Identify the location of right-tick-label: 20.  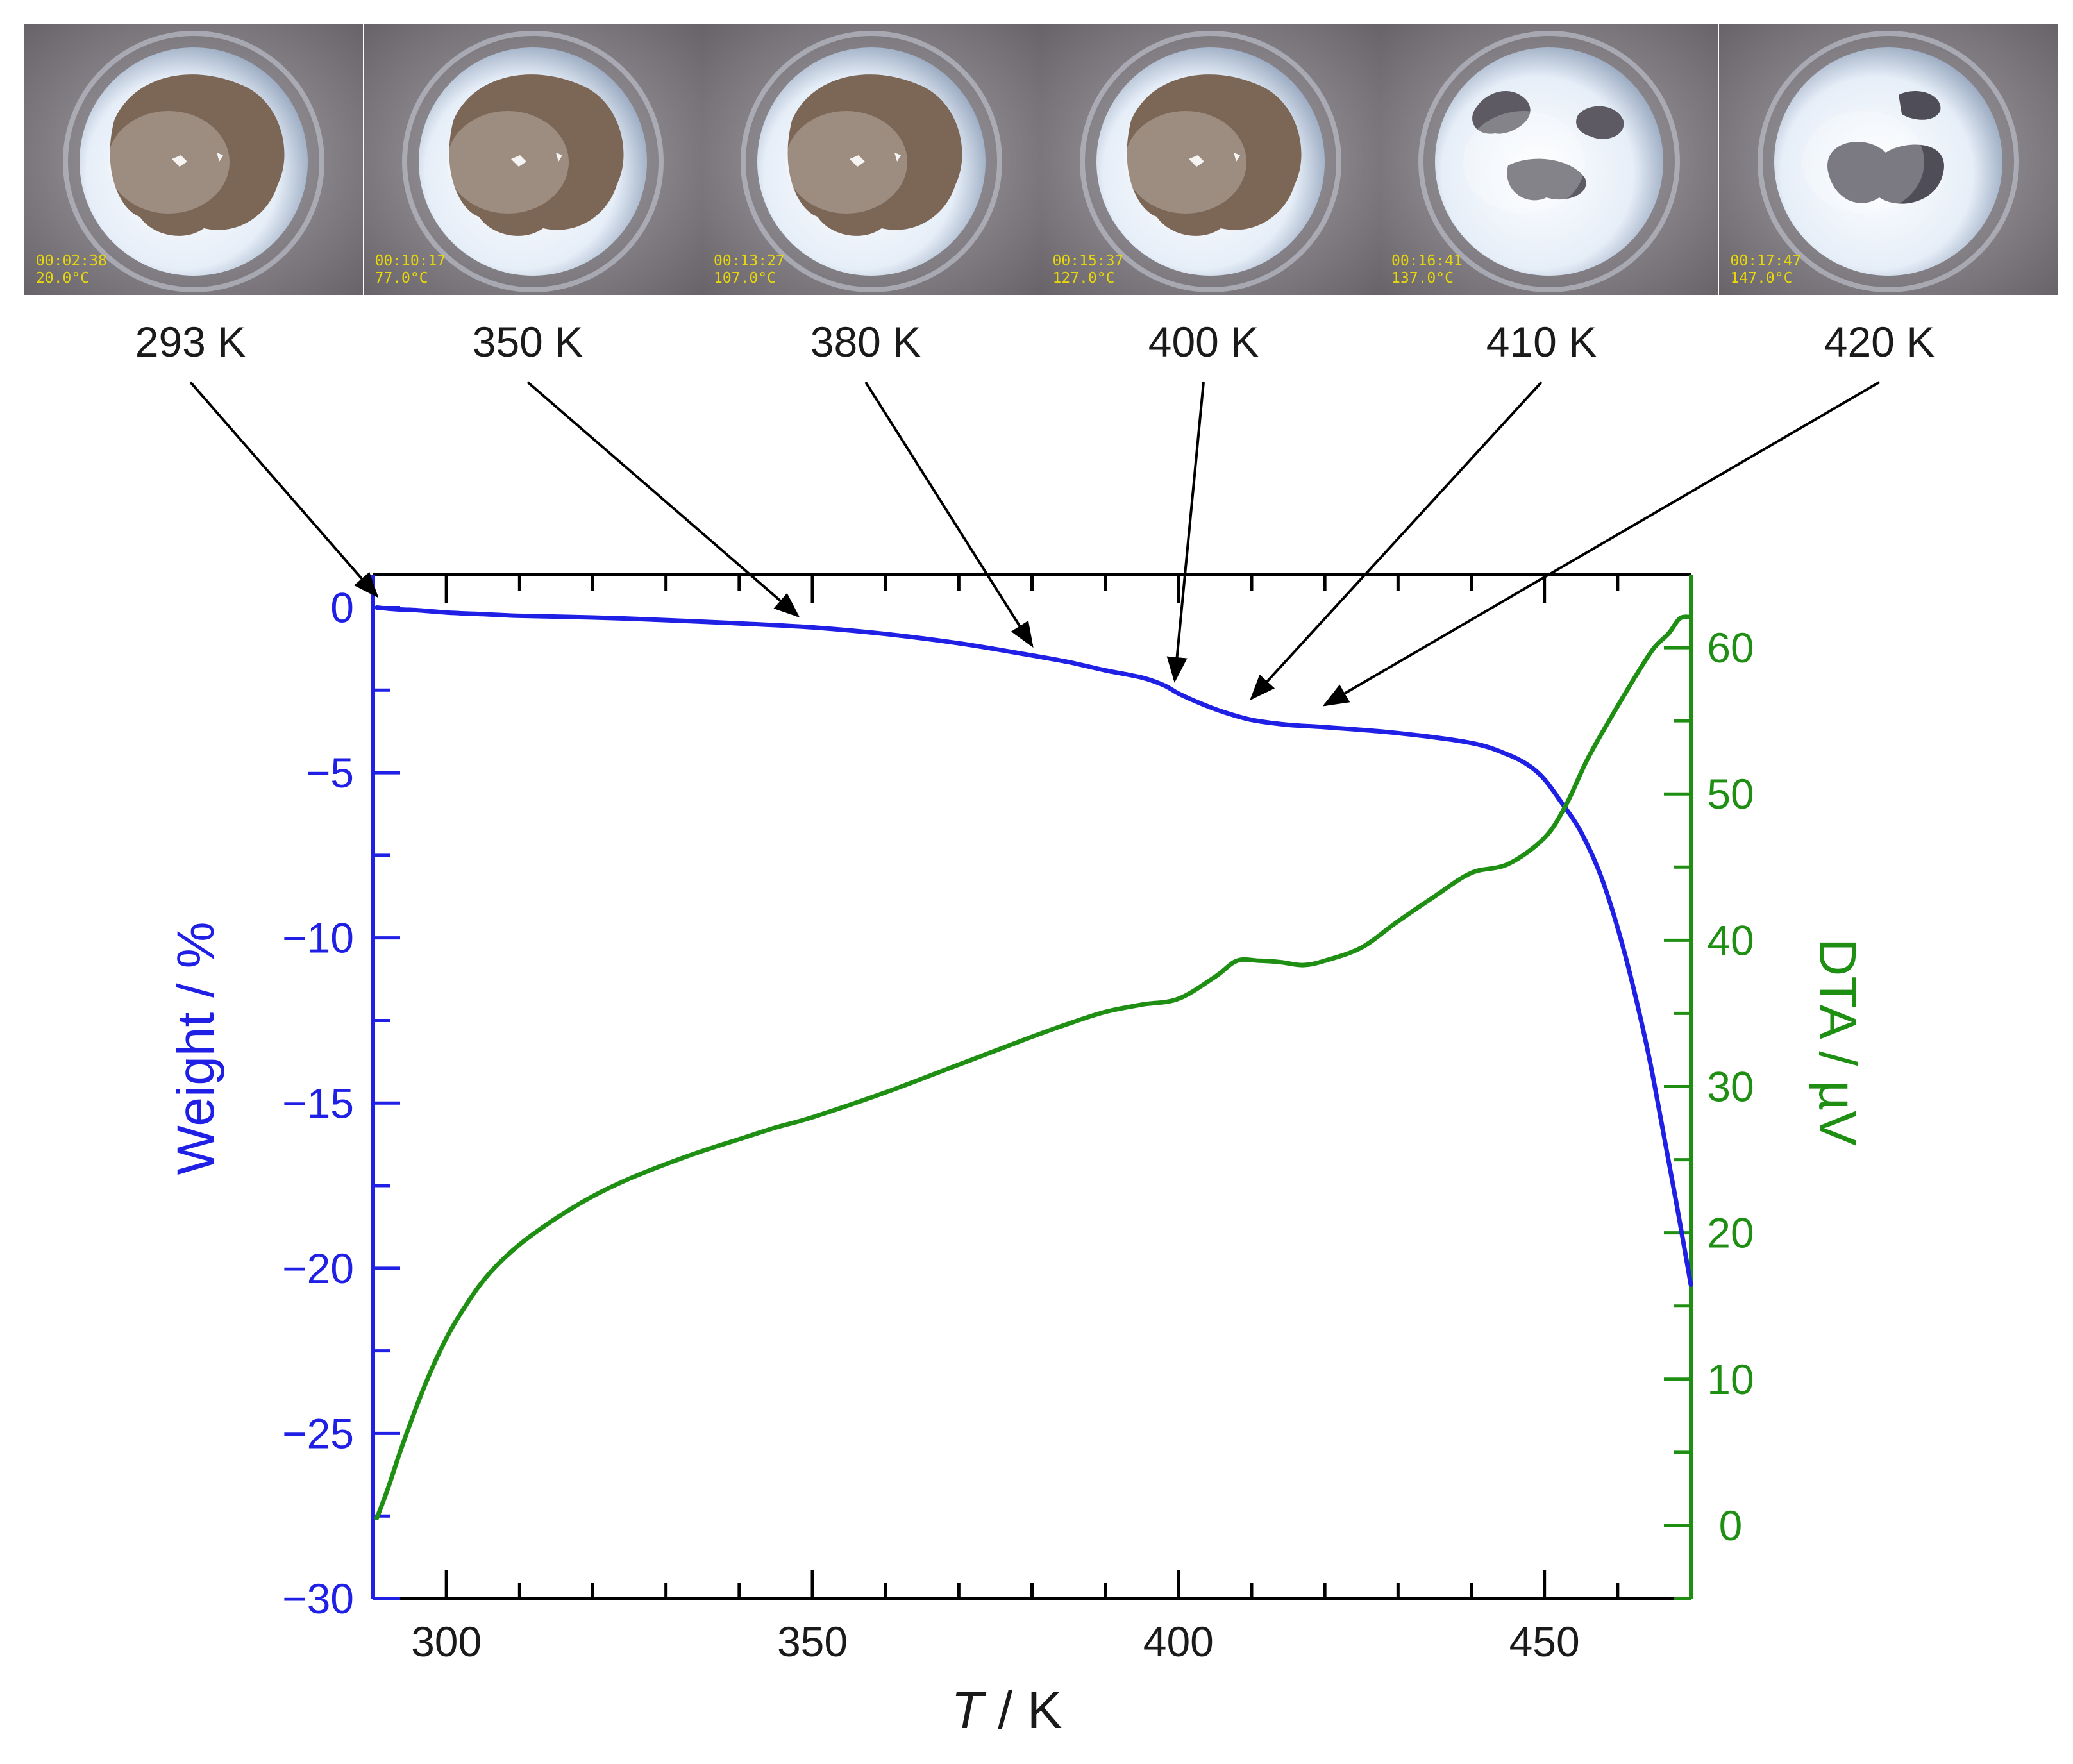
(1730, 1233).